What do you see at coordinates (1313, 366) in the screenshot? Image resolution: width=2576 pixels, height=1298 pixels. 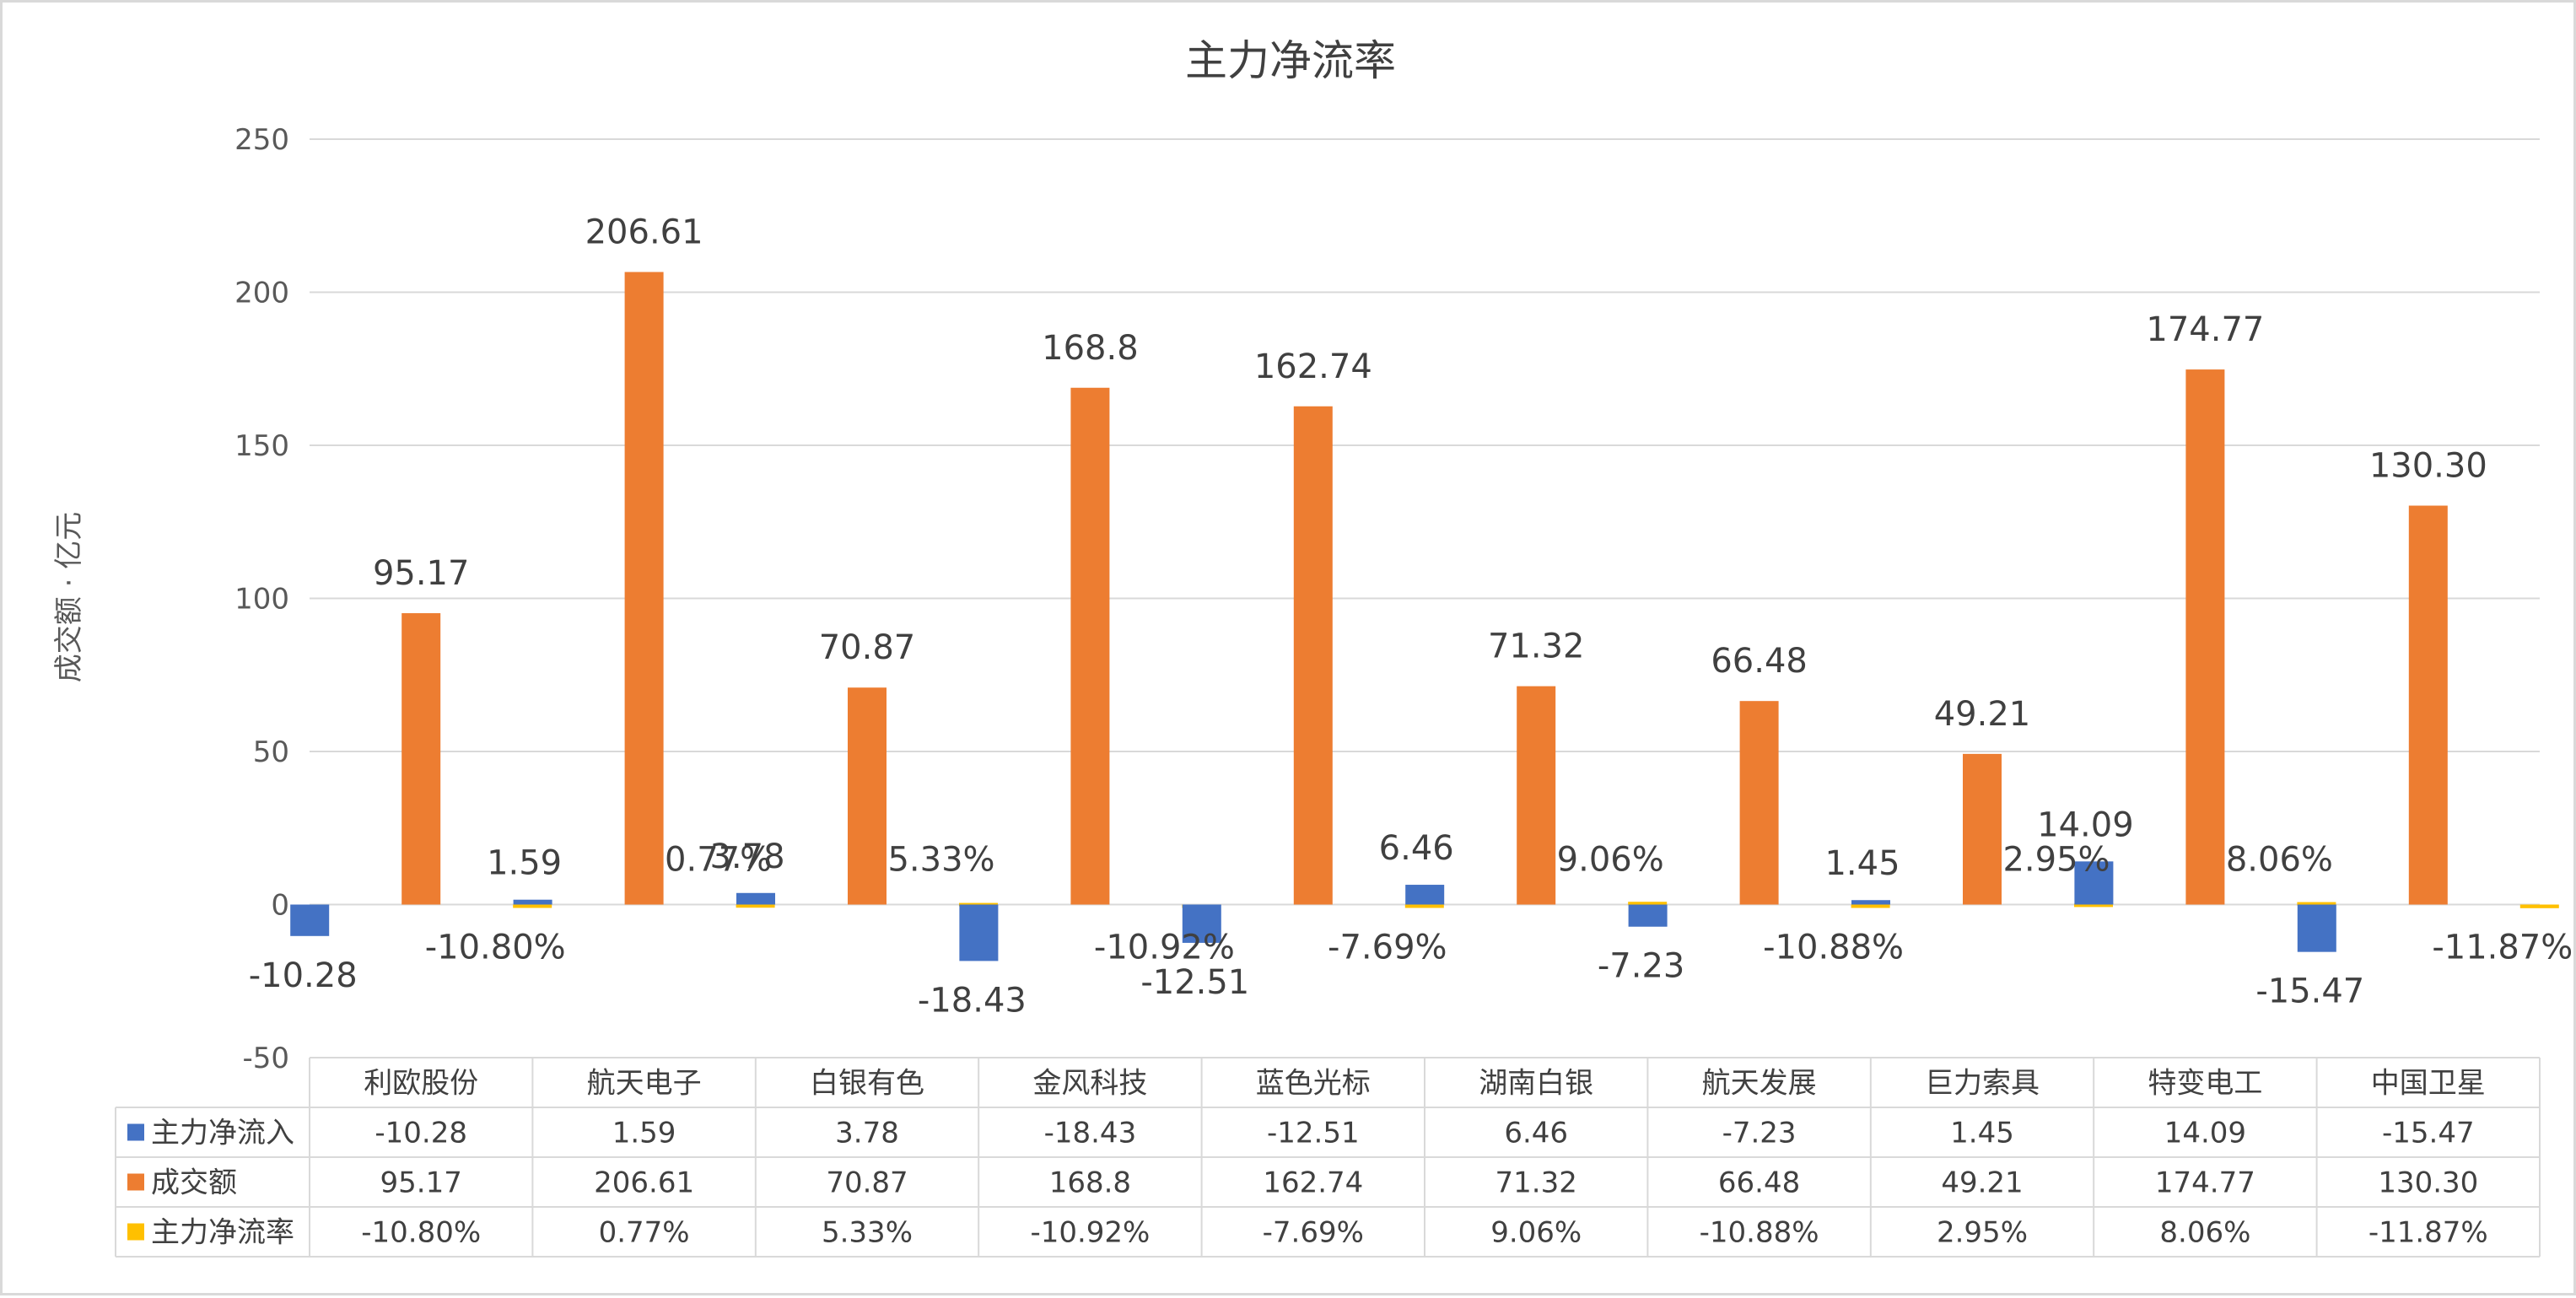 I see `data-label: 162.74` at bounding box center [1313, 366].